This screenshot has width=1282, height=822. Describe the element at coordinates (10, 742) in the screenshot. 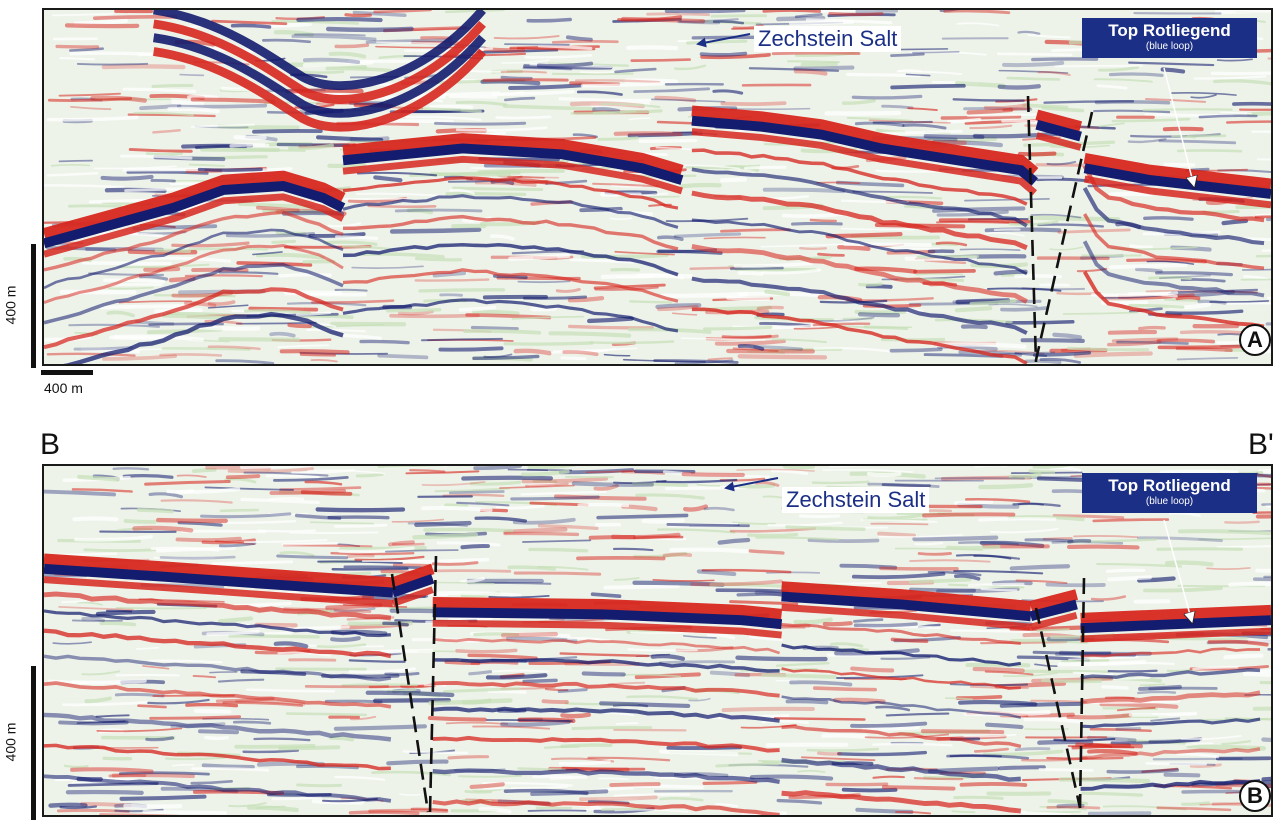

I see `vertical-scale-text-b: 400 m` at that location.